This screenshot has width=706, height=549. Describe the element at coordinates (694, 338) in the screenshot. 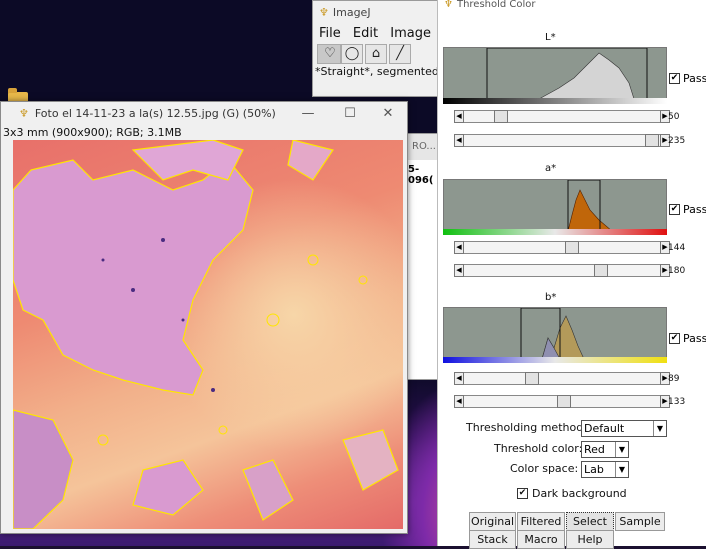

I see `pass-label-b: Pass` at that location.